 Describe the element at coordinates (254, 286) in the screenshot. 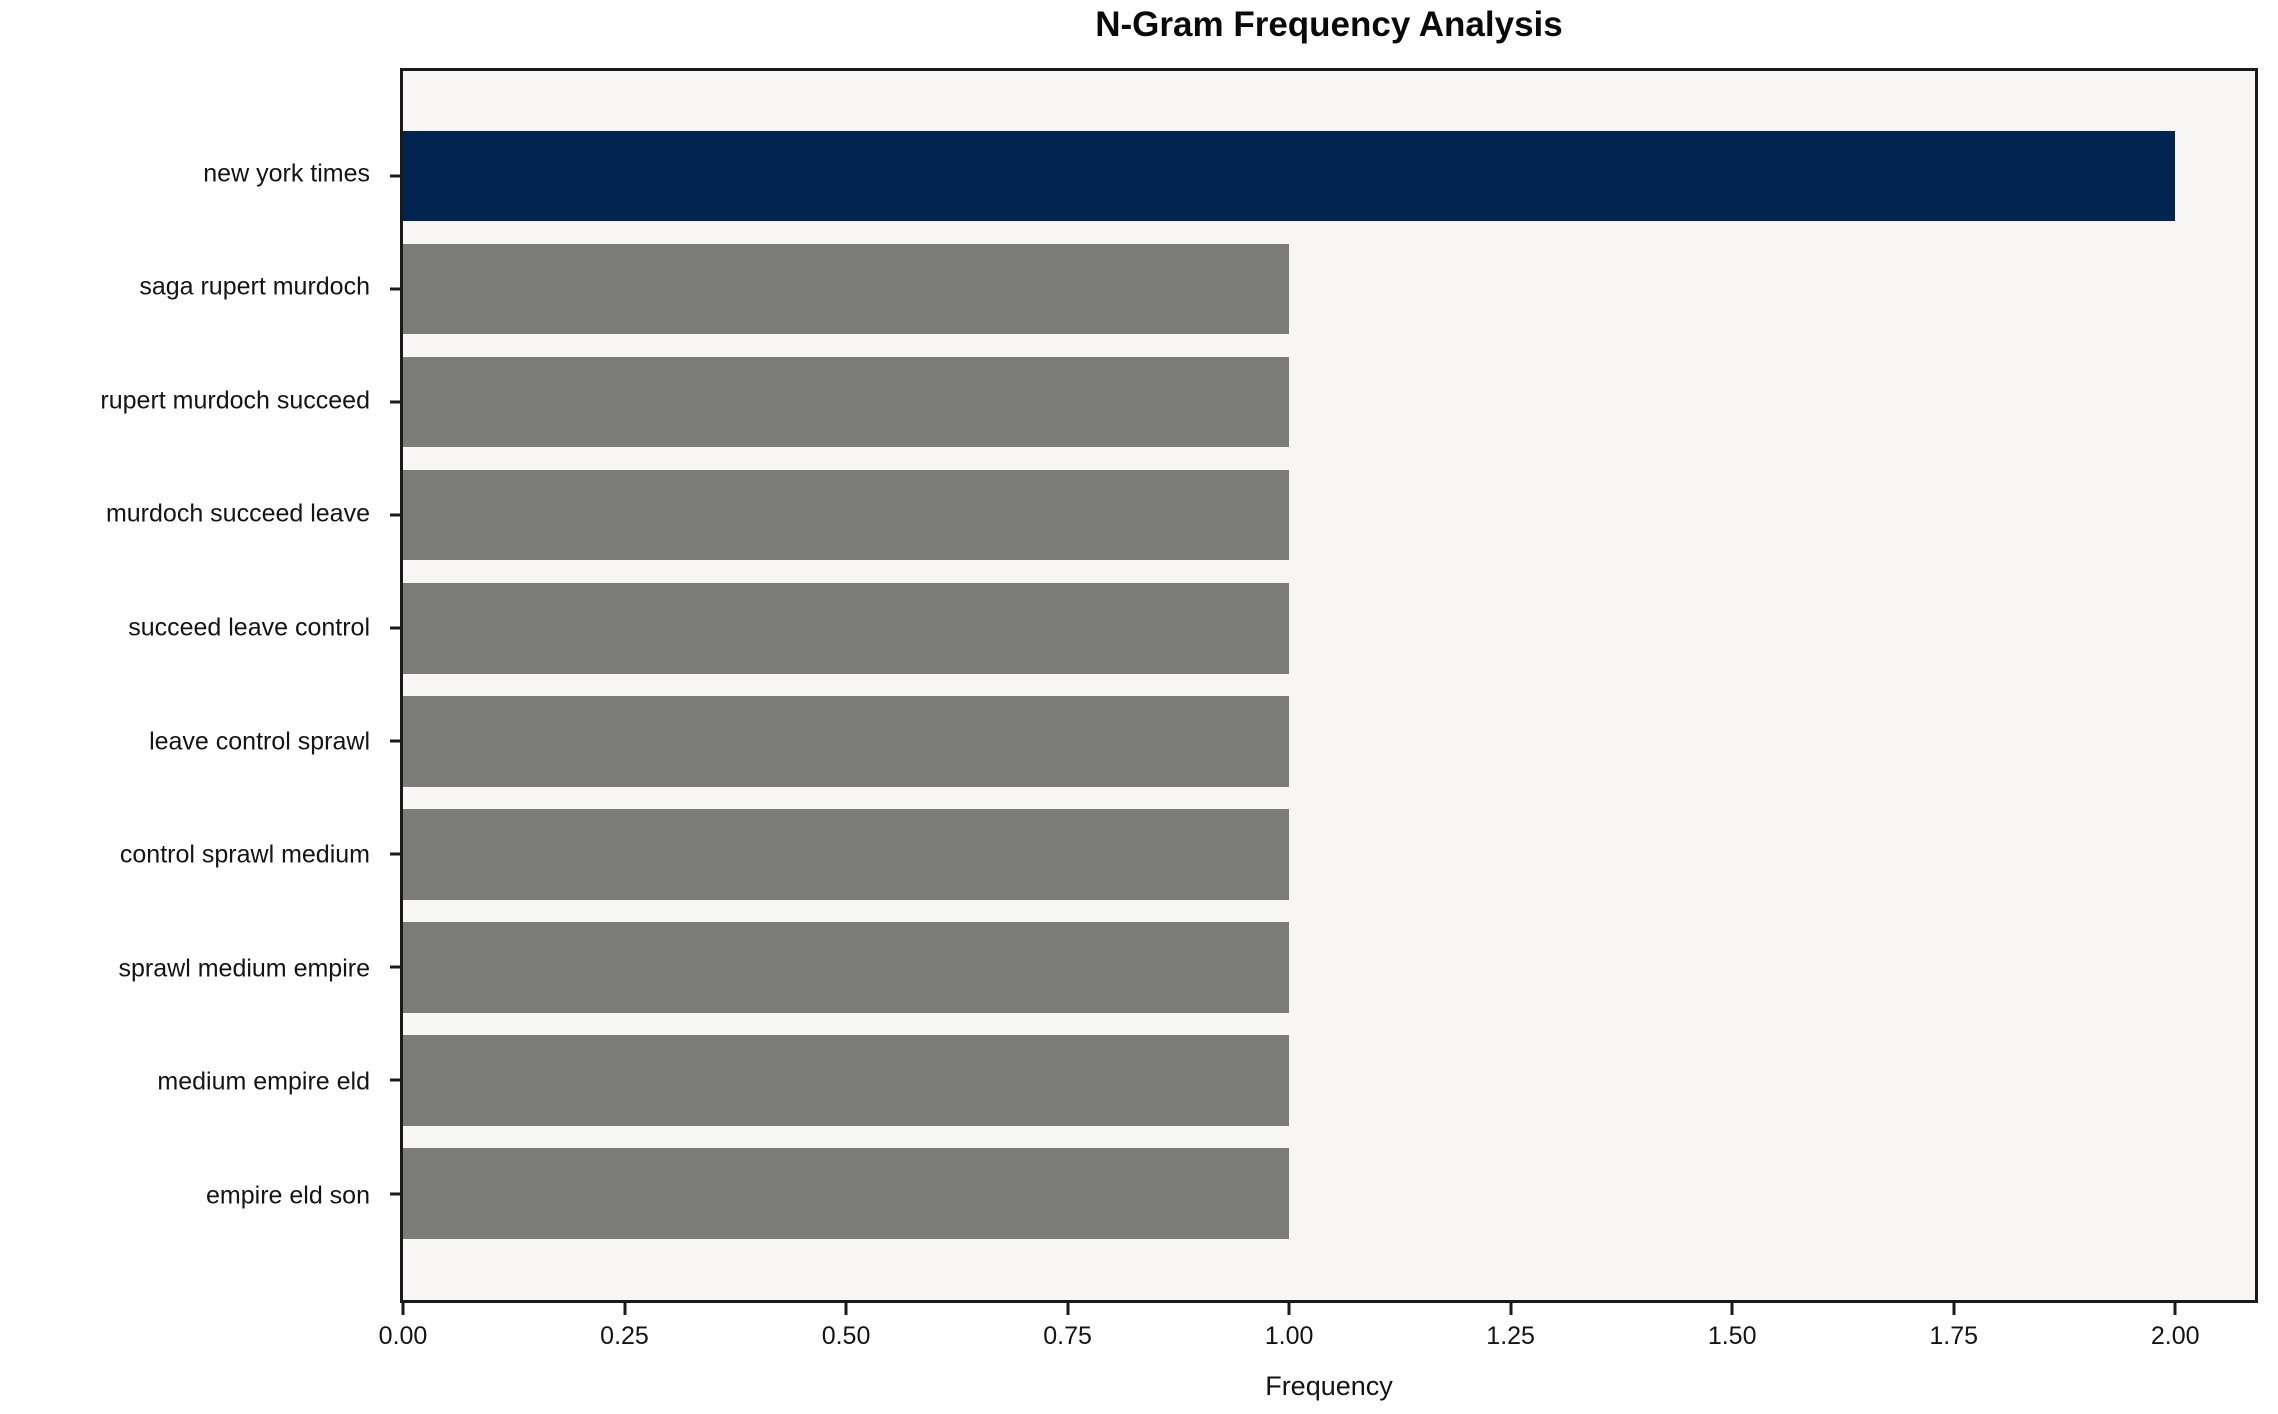

I see `y-tick-label: saga rupert murdoch` at that location.